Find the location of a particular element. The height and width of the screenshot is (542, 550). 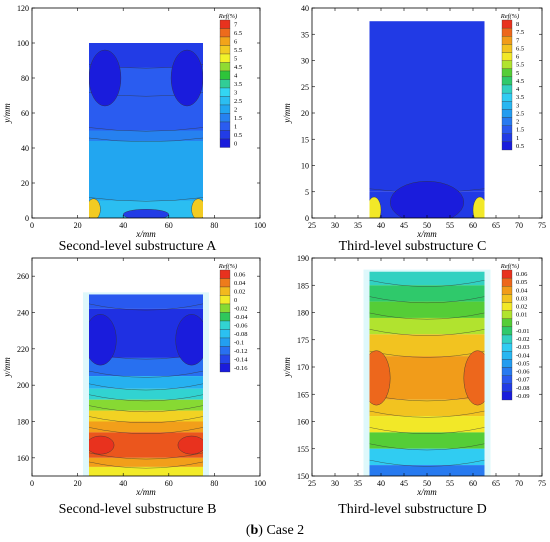

x-tick-label: 80 is located at coordinates (214, 225).